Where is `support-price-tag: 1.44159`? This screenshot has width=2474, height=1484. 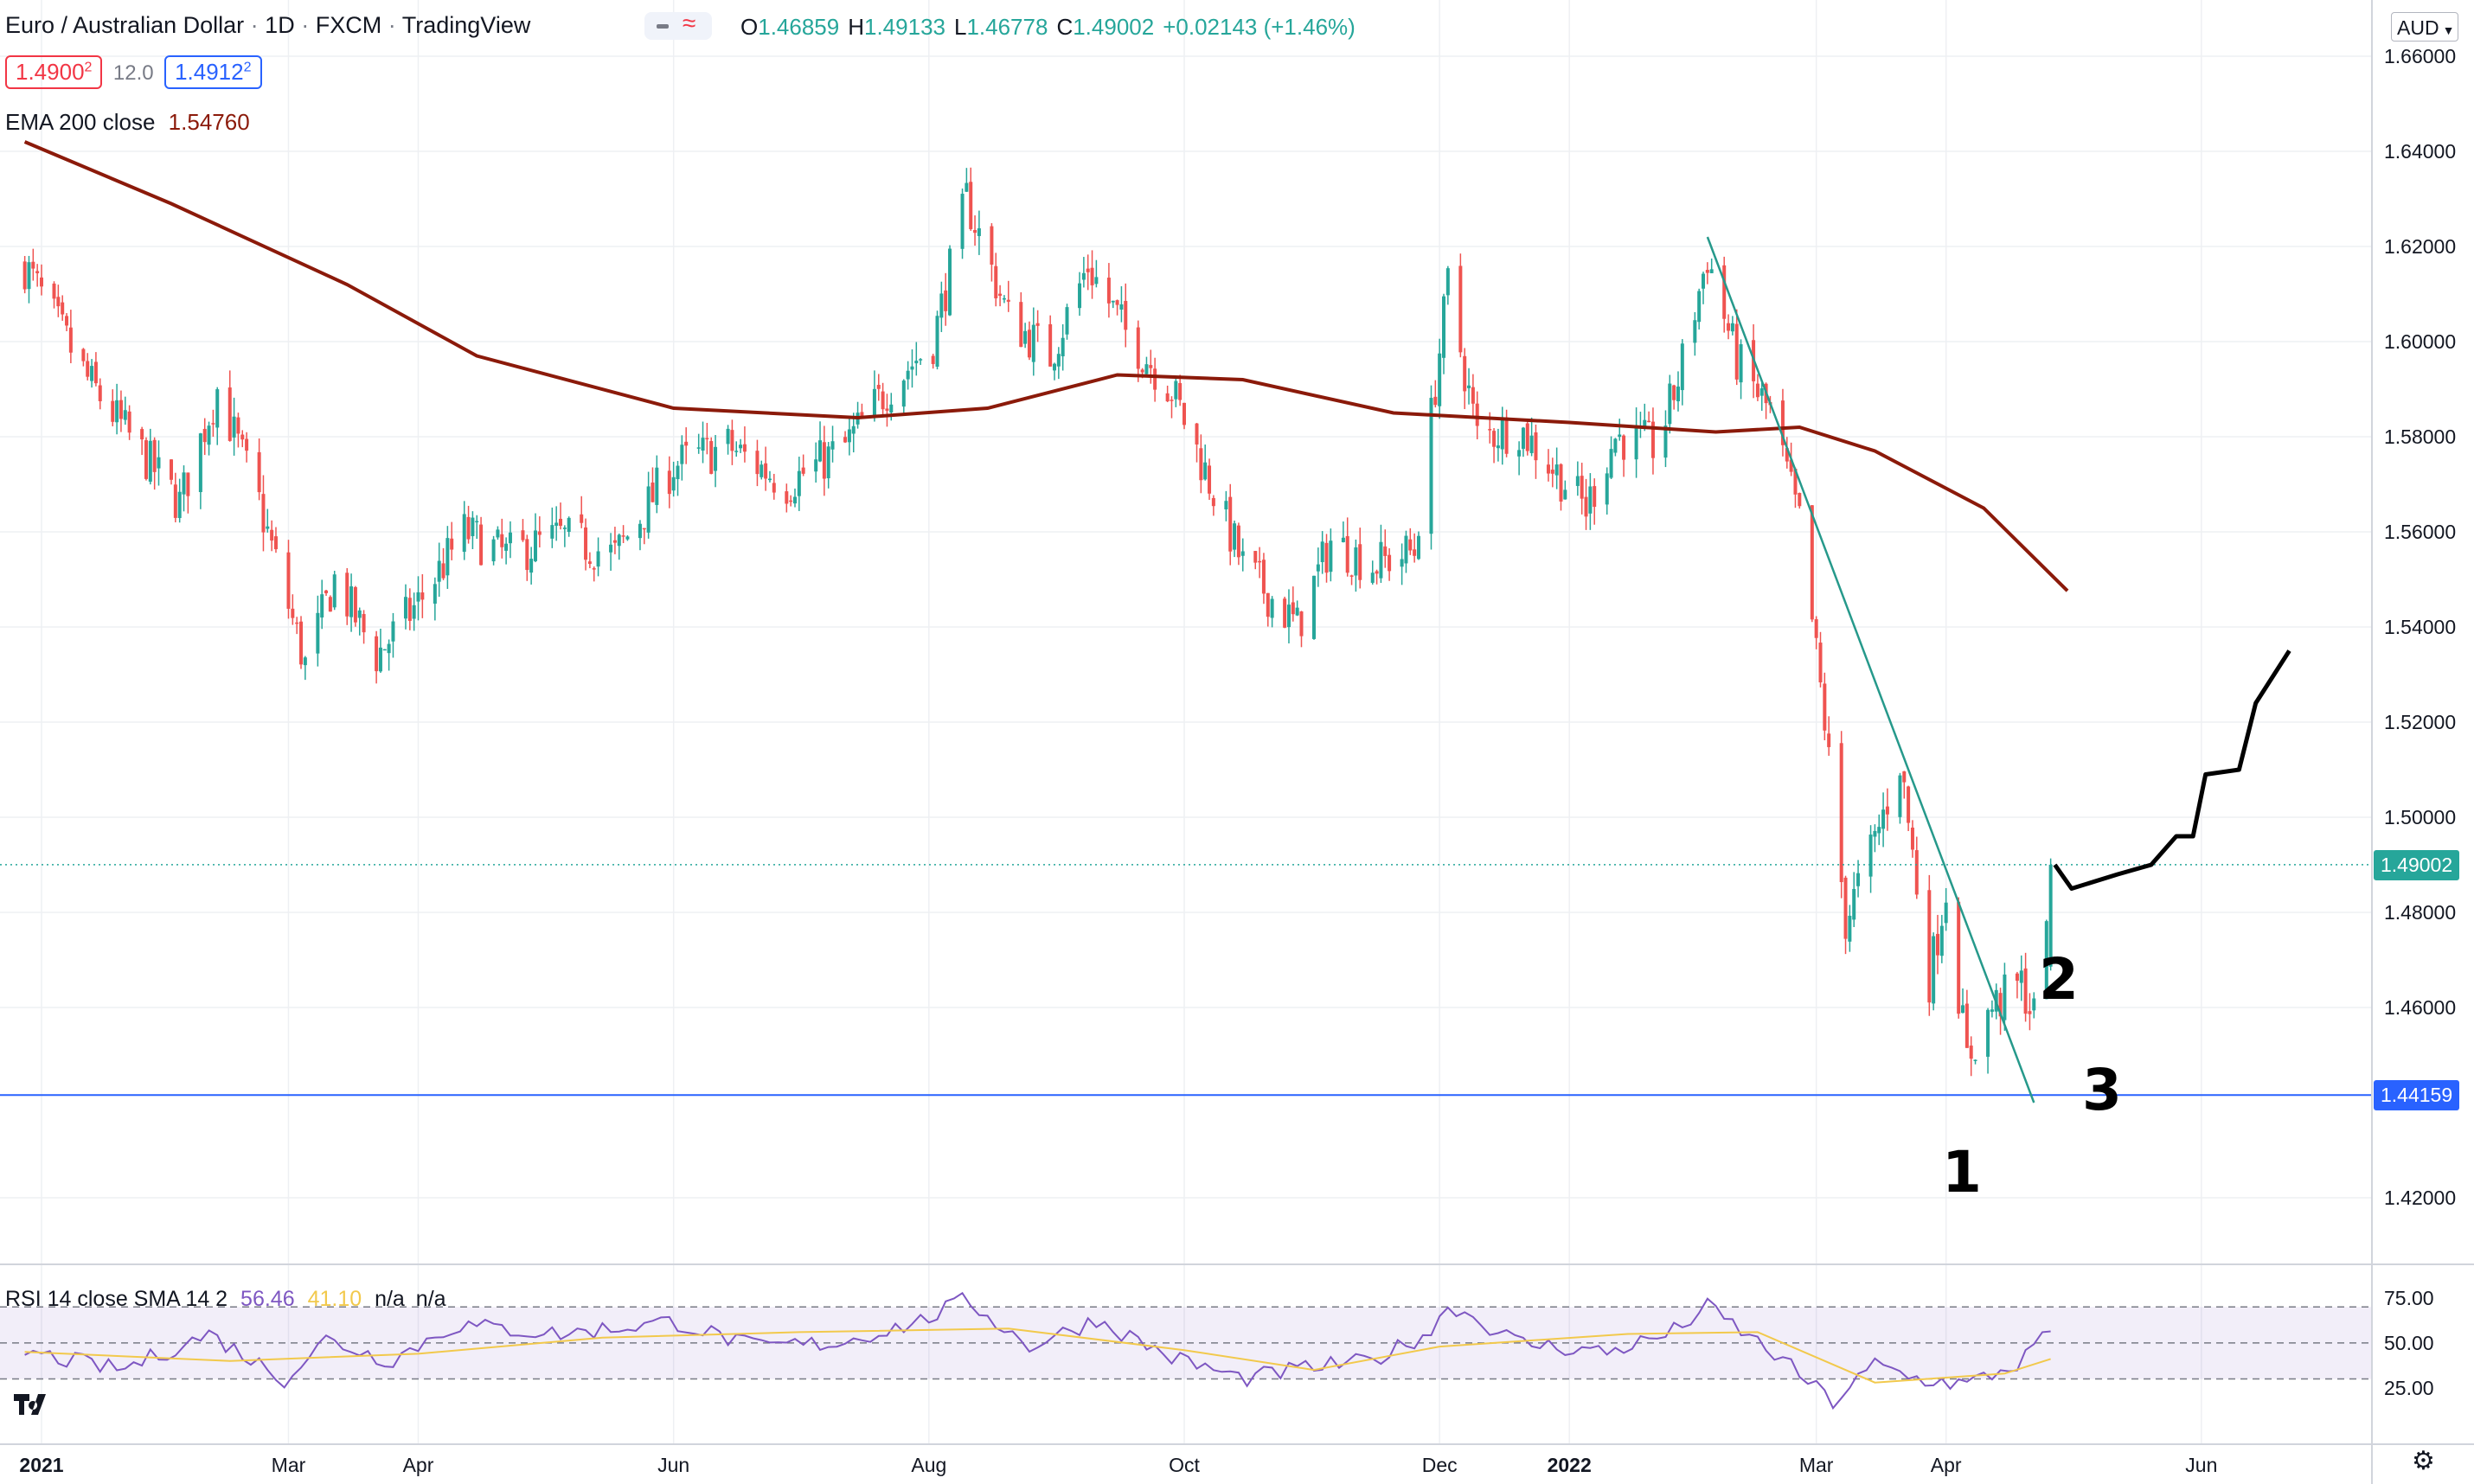 support-price-tag: 1.44159 is located at coordinates (2417, 1095).